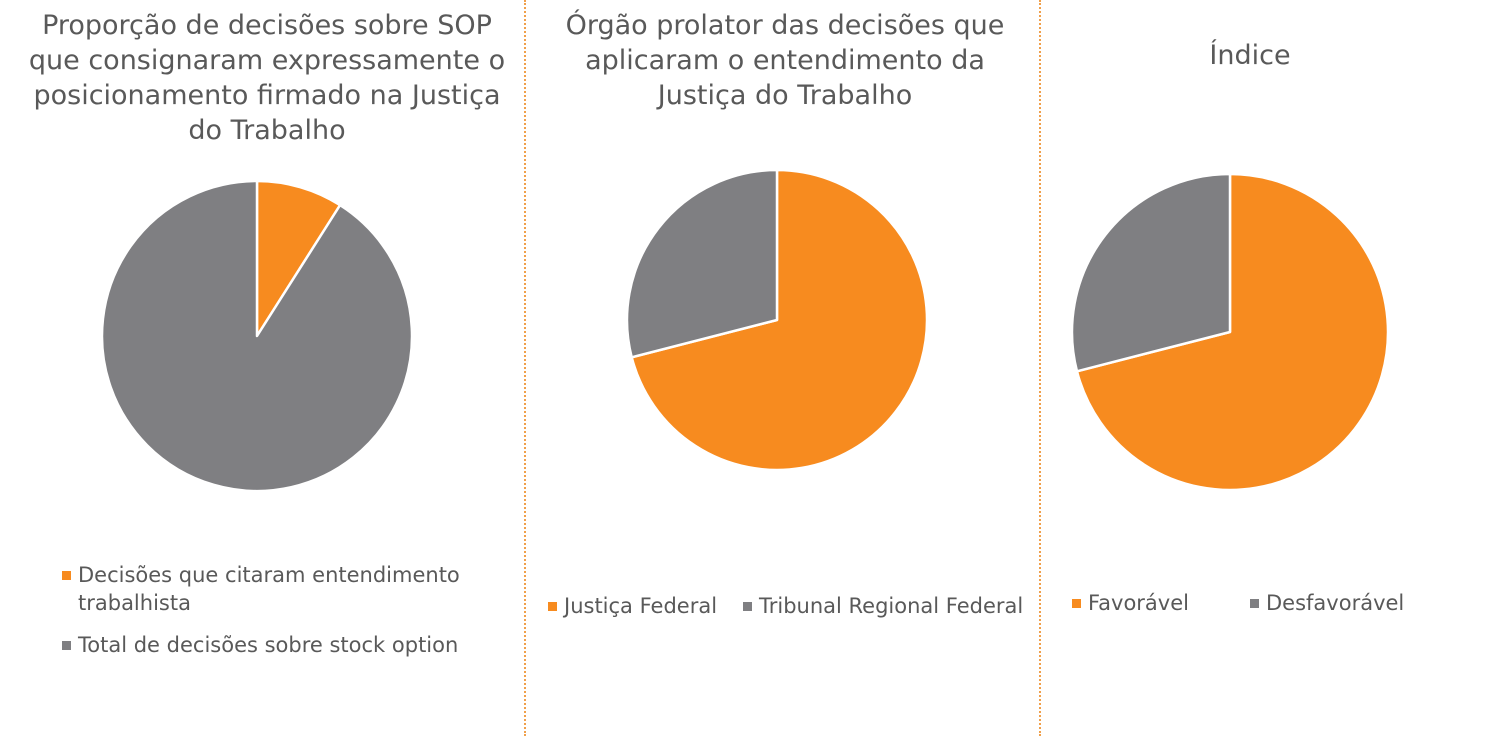 The image size is (1492, 736). I want to click on legend-label: Justiça Federal, so click(641, 606).